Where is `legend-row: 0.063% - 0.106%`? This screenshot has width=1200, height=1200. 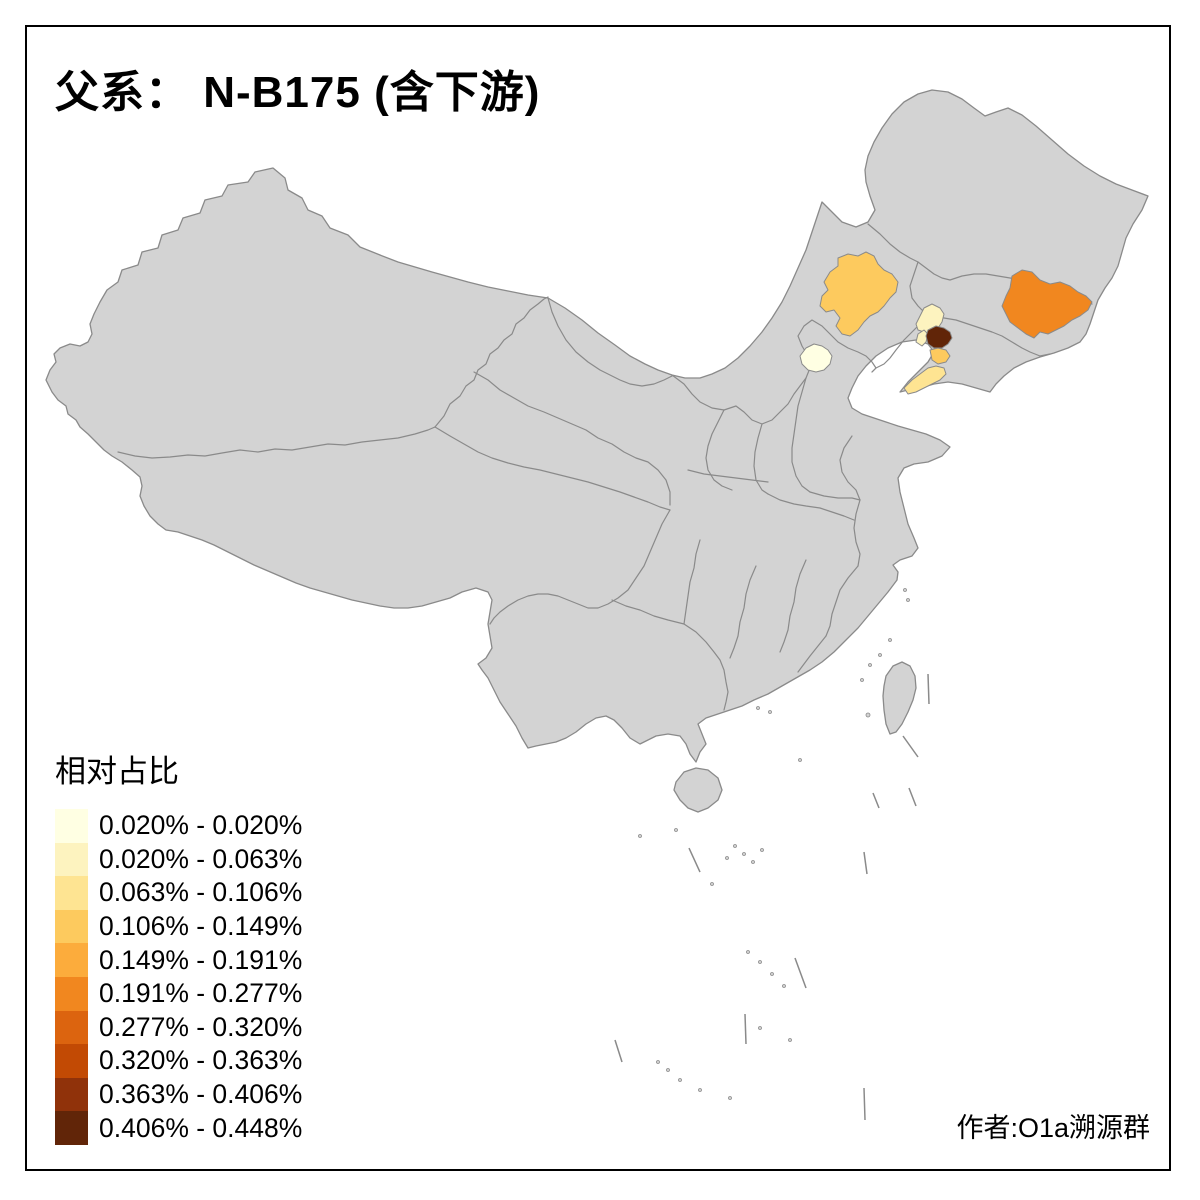
legend-row: 0.063% - 0.106% is located at coordinates (178, 893).